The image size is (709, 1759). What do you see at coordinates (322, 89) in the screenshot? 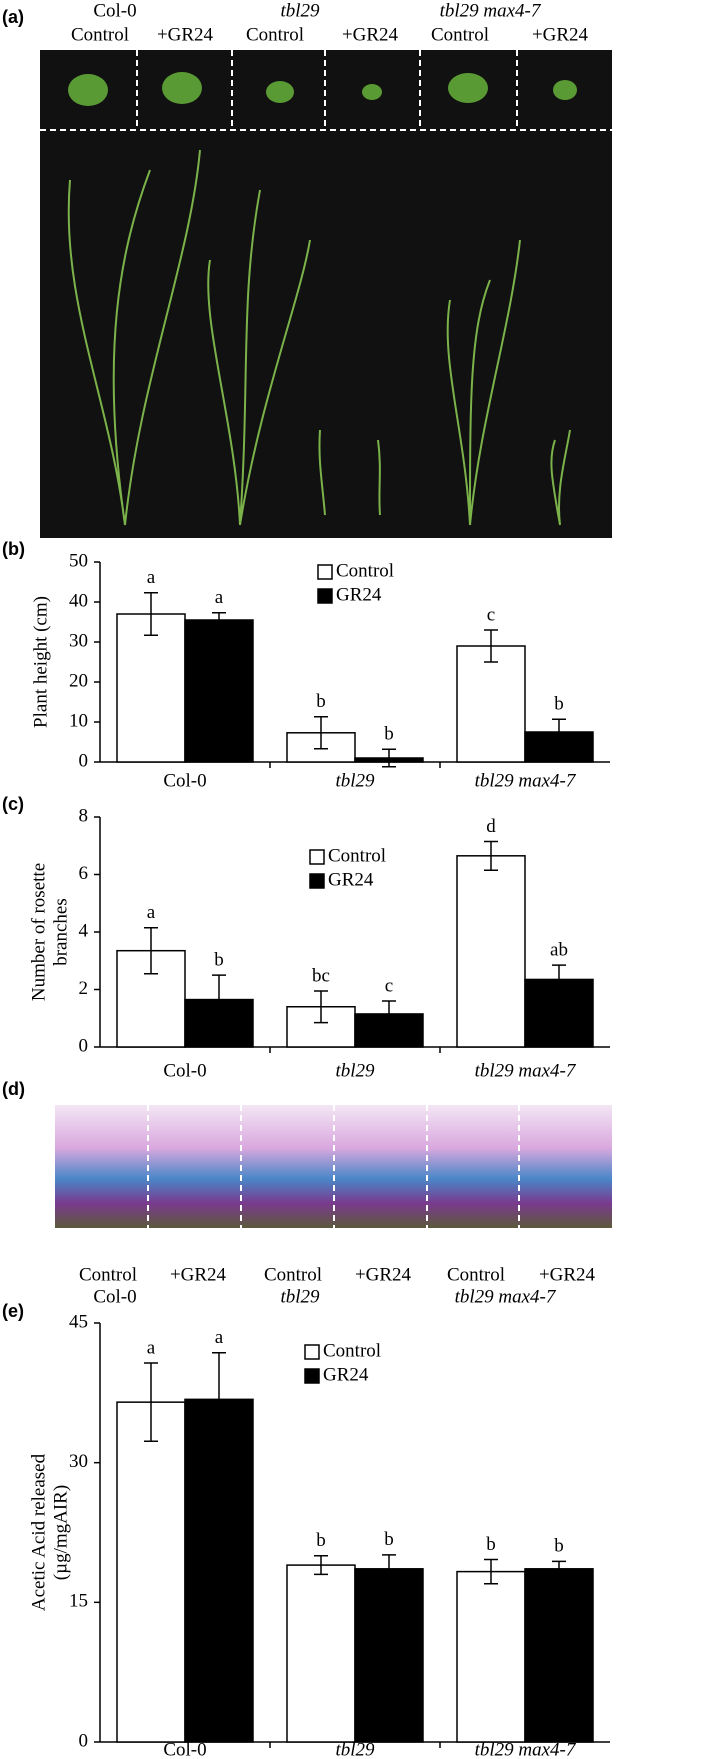
I see `rosettes` at bounding box center [322, 89].